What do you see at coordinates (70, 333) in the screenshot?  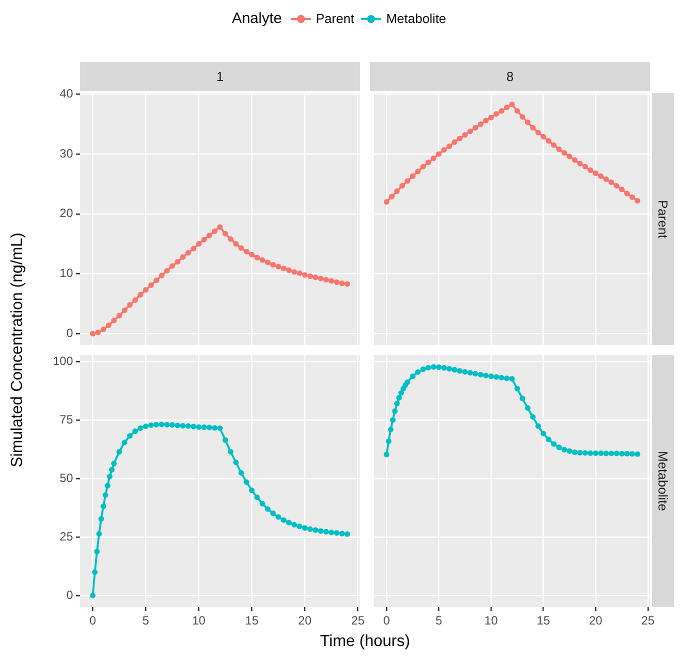 I see `y-tick-label: 0` at bounding box center [70, 333].